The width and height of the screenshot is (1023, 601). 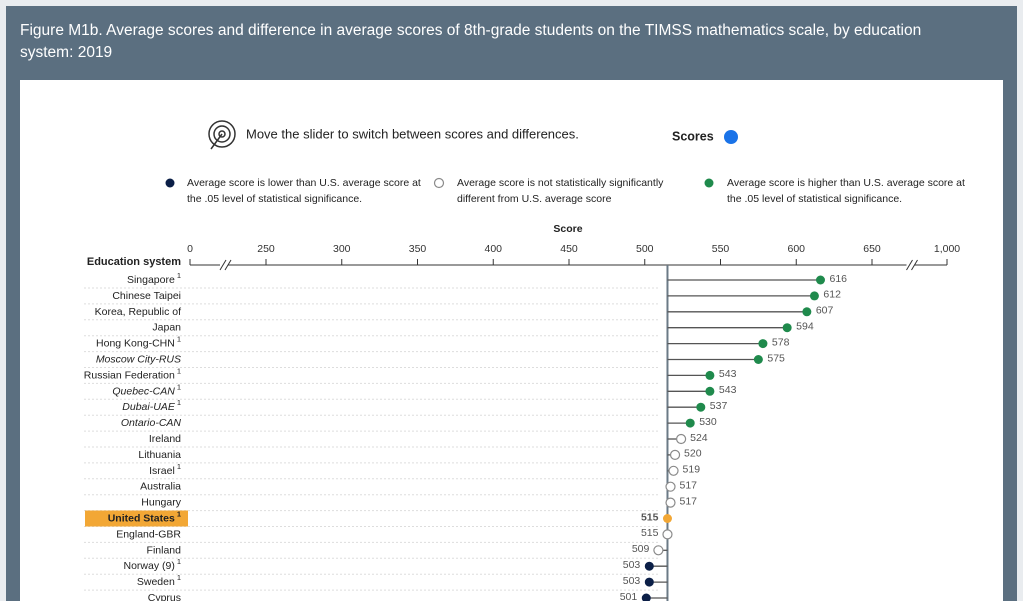 I want to click on highlight, so click(x=136, y=518).